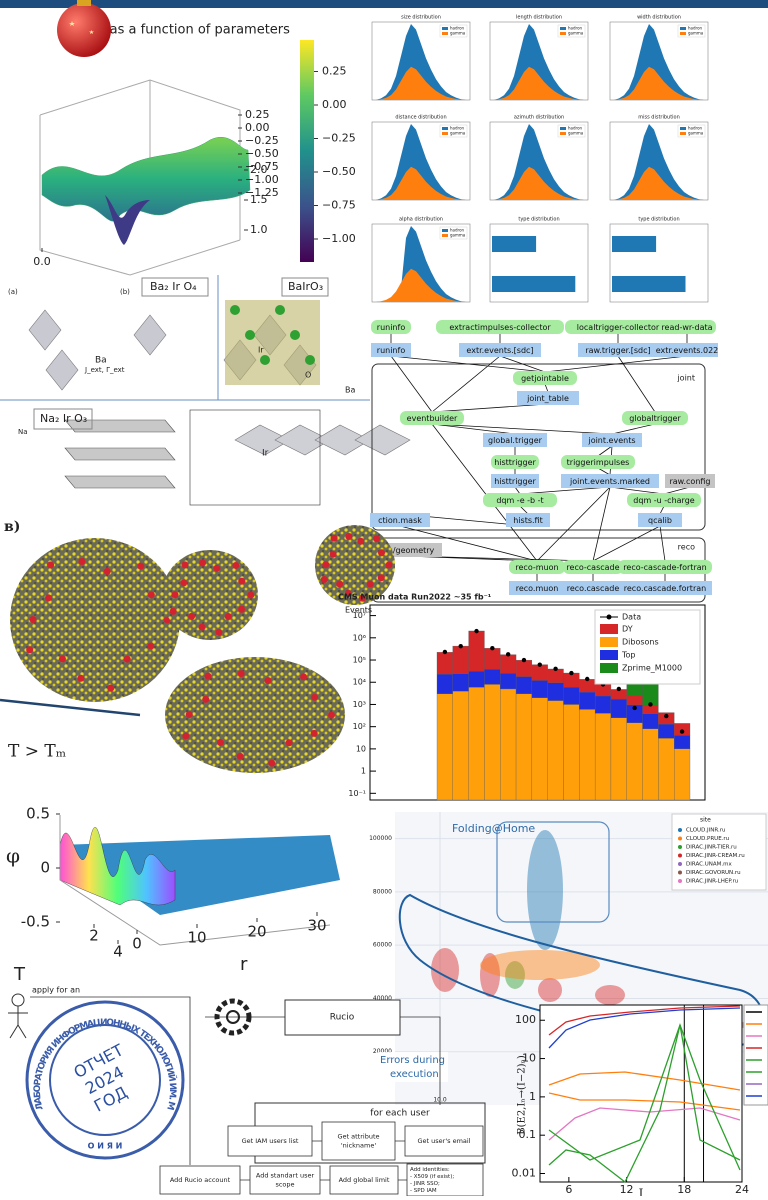 Image resolution: width=768 pixels, height=1200 pixels. What do you see at coordinates (715, 856) in the screenshot?
I see `legend-label: DIRAC.JINR-CREAM.ru` at bounding box center [715, 856].